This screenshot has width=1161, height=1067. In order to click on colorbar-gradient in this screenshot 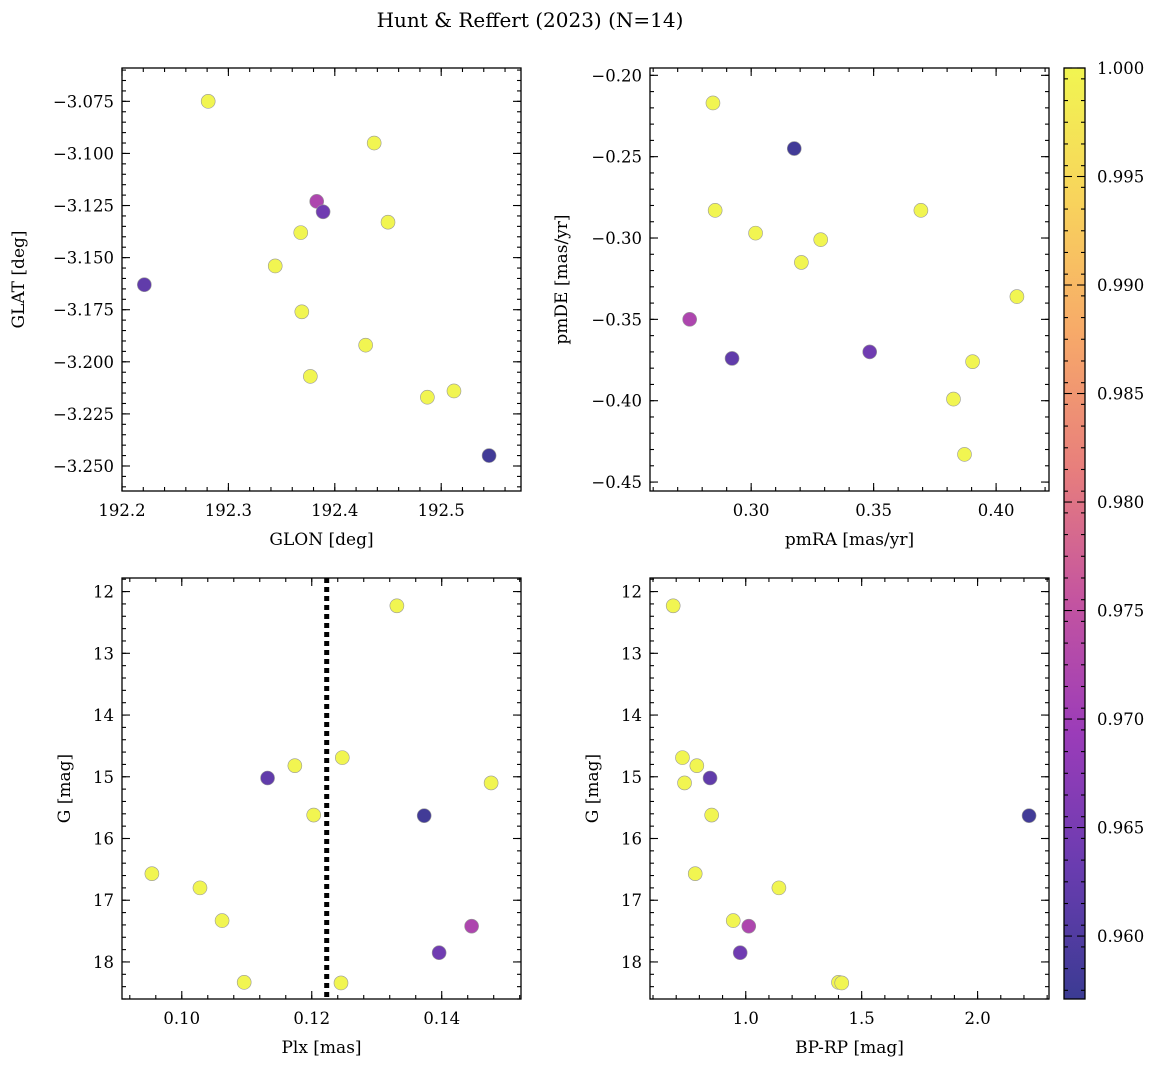, I will do `click(1074, 533)`.